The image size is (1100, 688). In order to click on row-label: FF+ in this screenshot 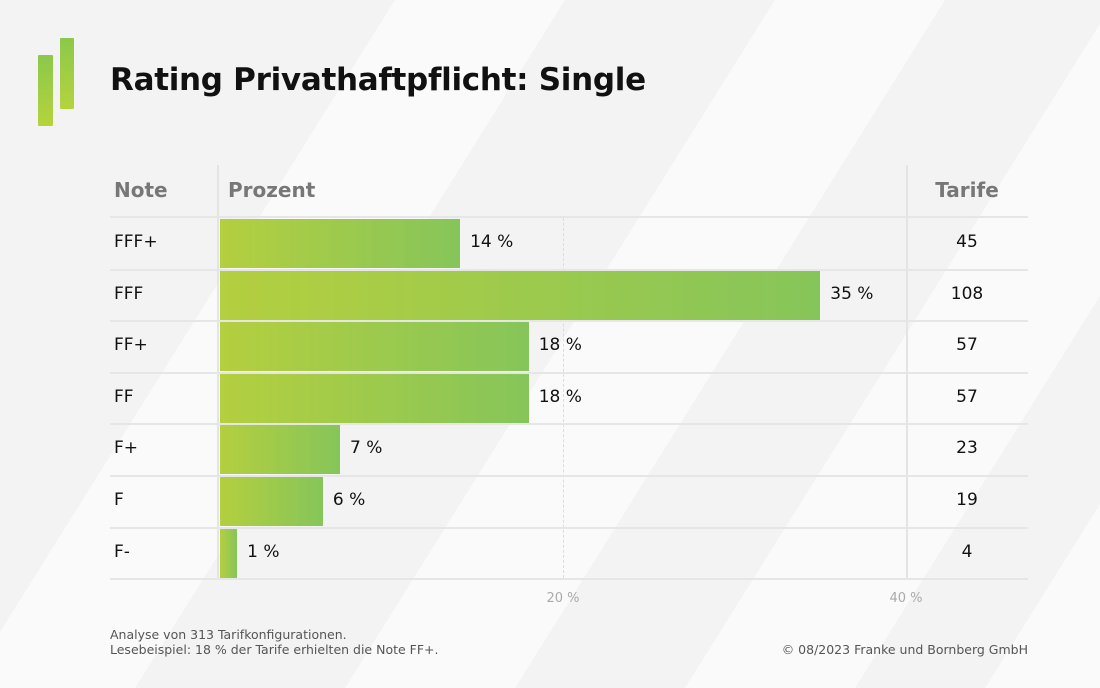, I will do `click(131, 345)`.